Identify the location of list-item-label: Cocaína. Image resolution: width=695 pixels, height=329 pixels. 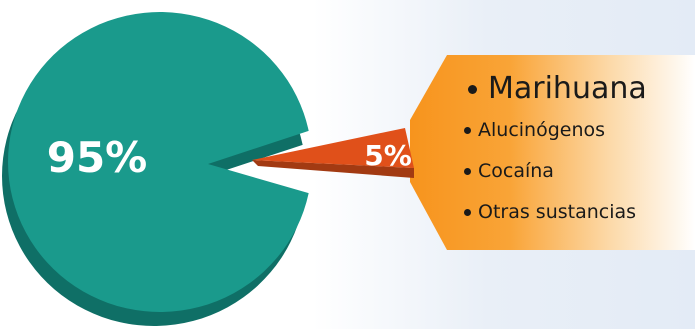
(516, 171).